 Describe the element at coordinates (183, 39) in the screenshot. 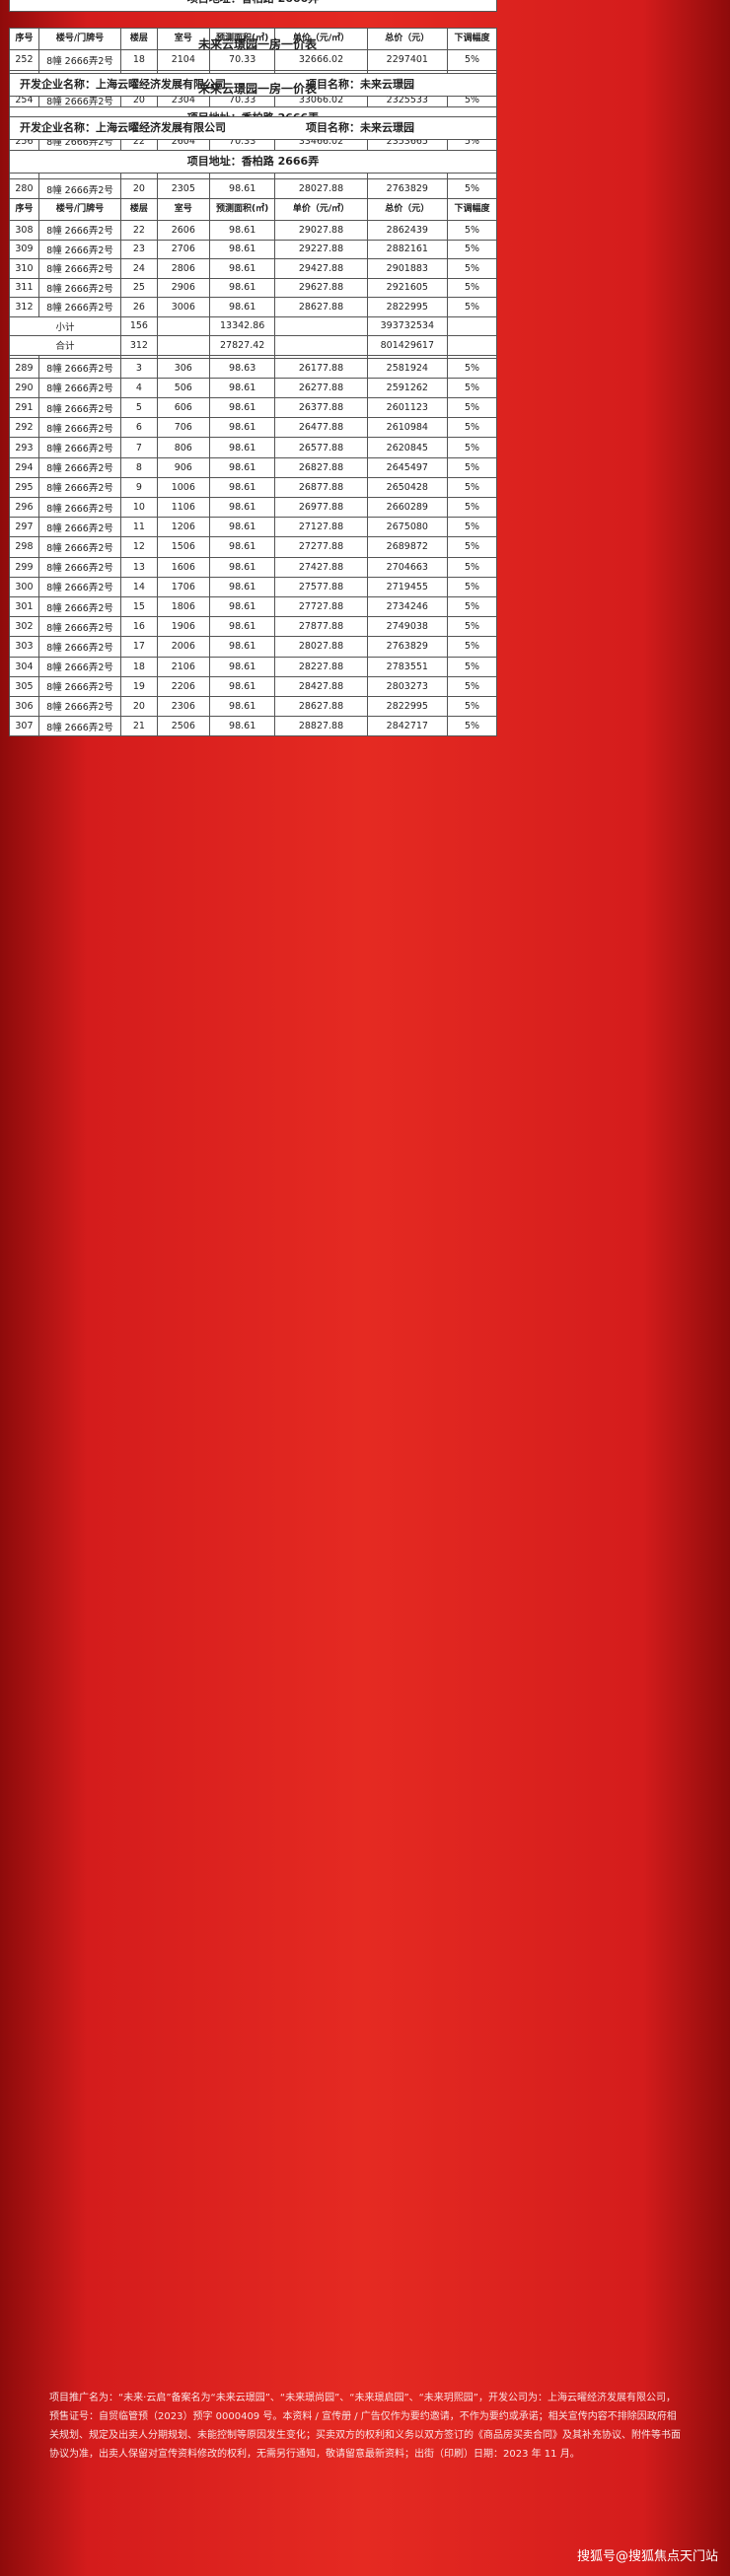

I see `column-header: 室号` at that location.